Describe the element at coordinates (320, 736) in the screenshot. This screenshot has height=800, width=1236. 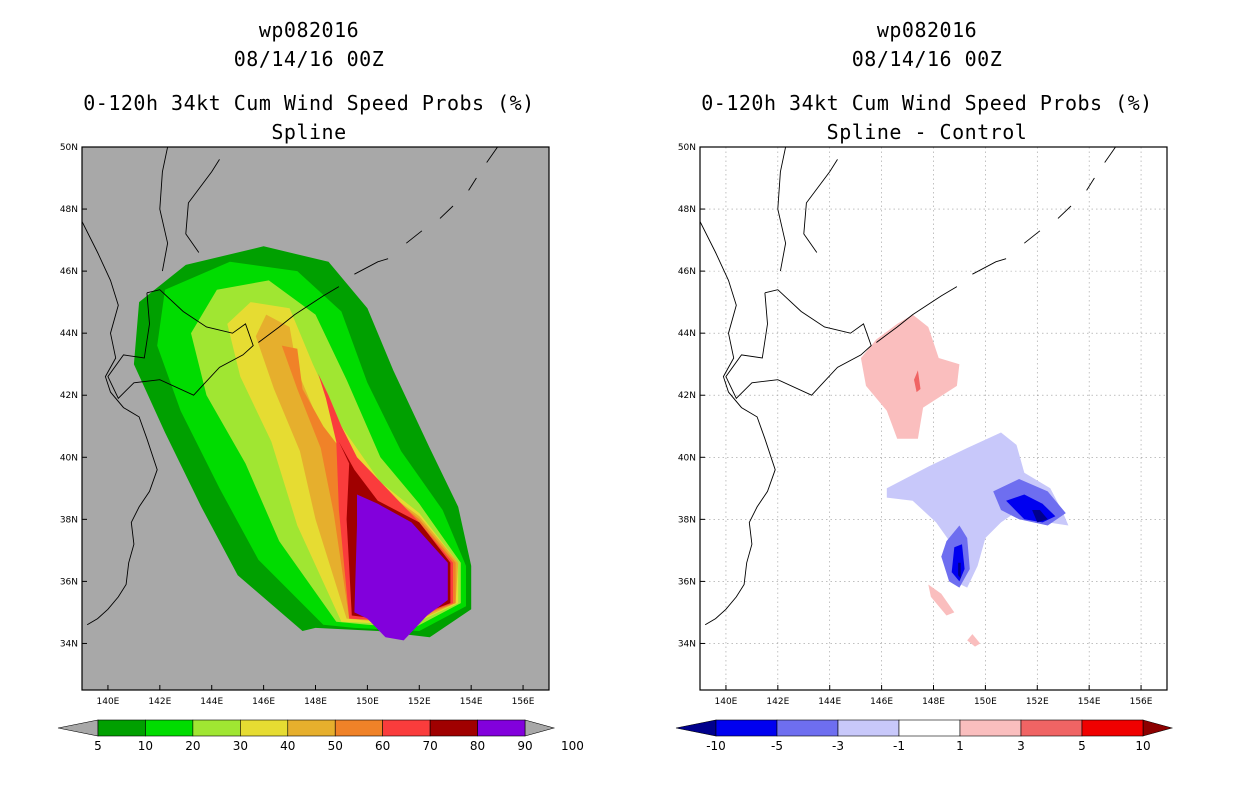
I see `probability-colorbar: 5 10 20 30 40 50 60 70 80 90 100` at that location.